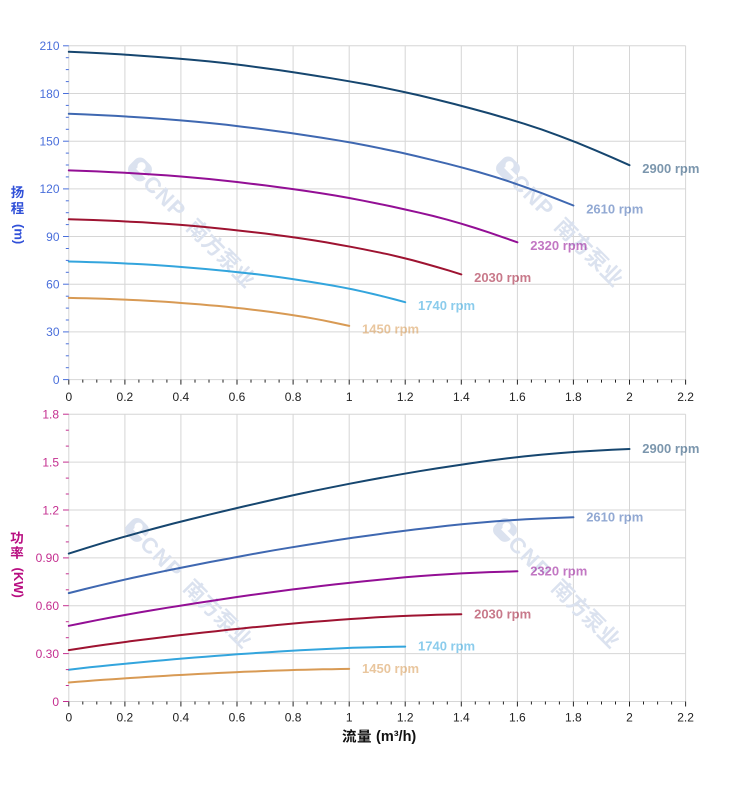  Describe the element at coordinates (53, 237) in the screenshot. I see `svg-text: 90` at that location.